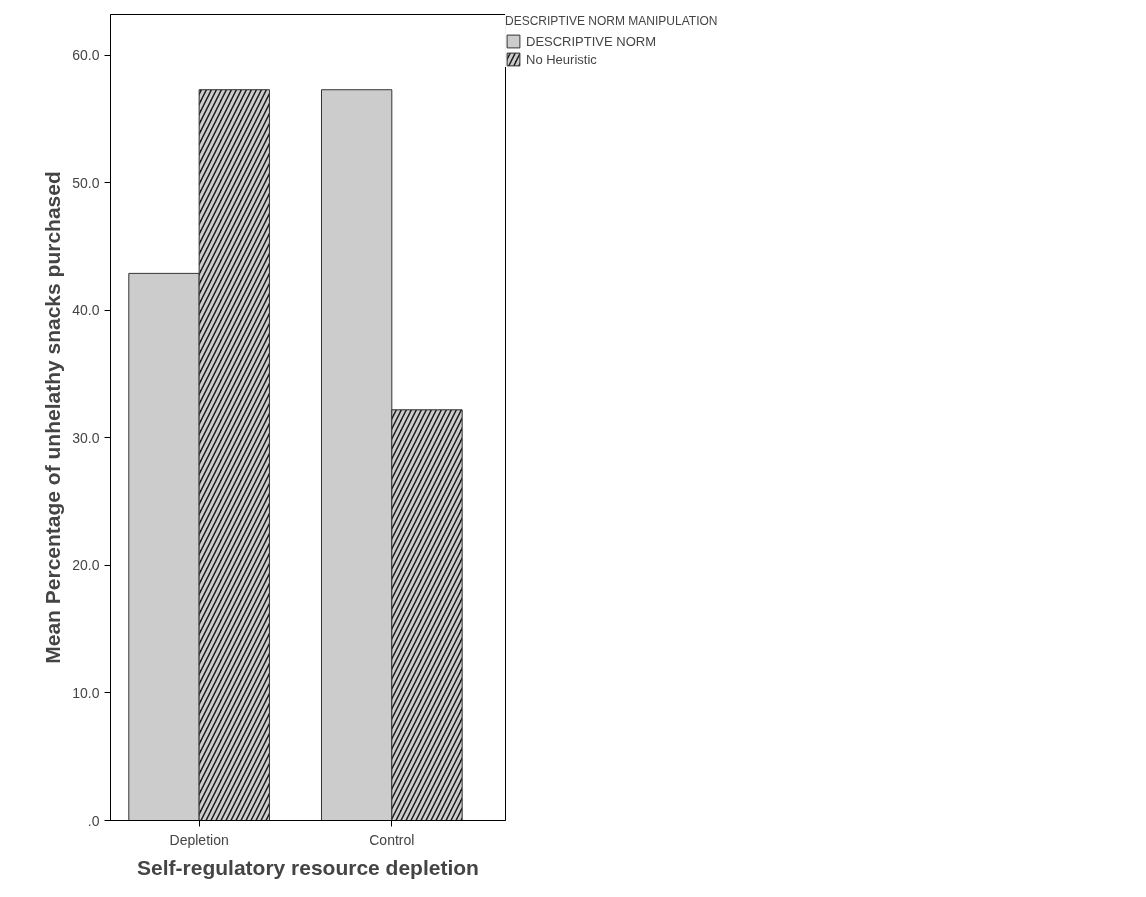 The width and height of the screenshot is (1146, 897). What do you see at coordinates (392, 839) in the screenshot?
I see `x-tick-label: Control` at bounding box center [392, 839].